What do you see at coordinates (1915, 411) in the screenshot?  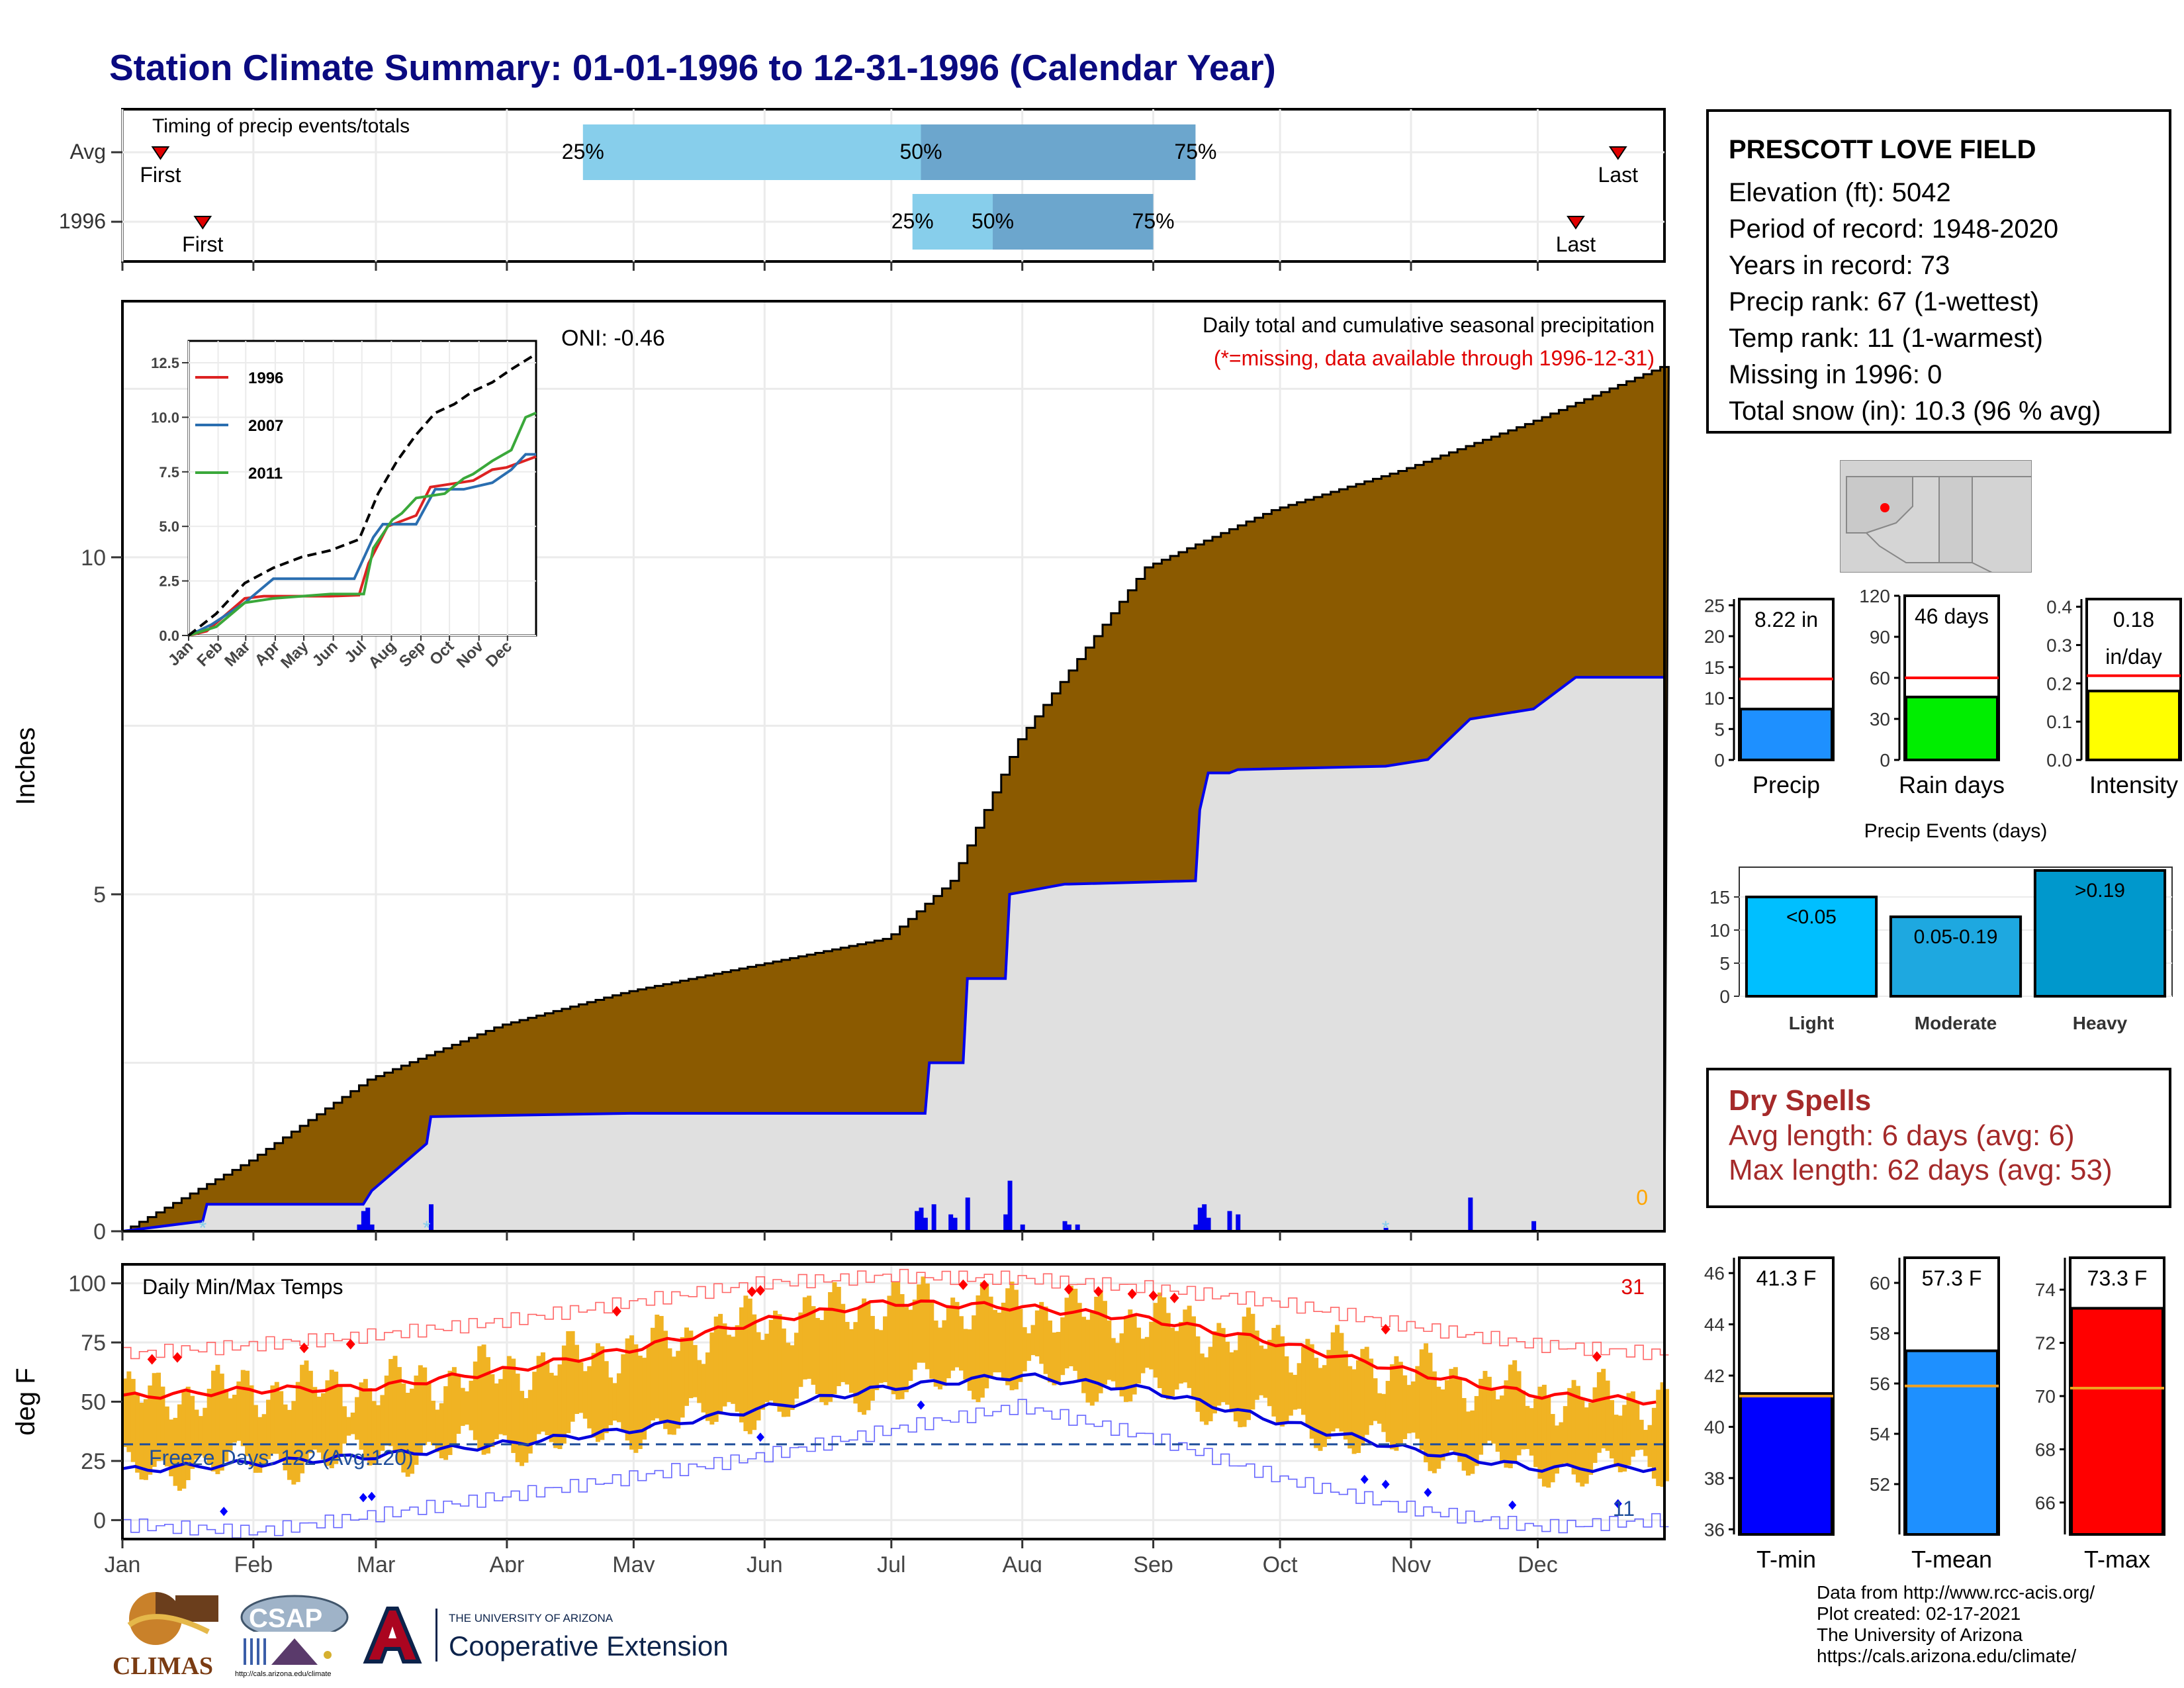 I see `station-info-line: Total snow (in): 10.3 (96 % avg)` at bounding box center [1915, 411].